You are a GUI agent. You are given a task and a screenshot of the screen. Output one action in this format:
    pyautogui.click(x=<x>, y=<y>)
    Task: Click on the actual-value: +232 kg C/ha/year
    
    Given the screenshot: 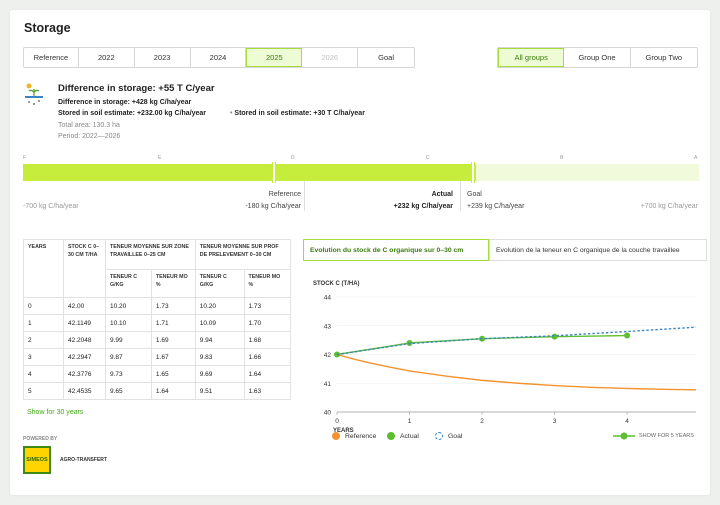 What is the action you would take?
    pyautogui.click(x=423, y=206)
    